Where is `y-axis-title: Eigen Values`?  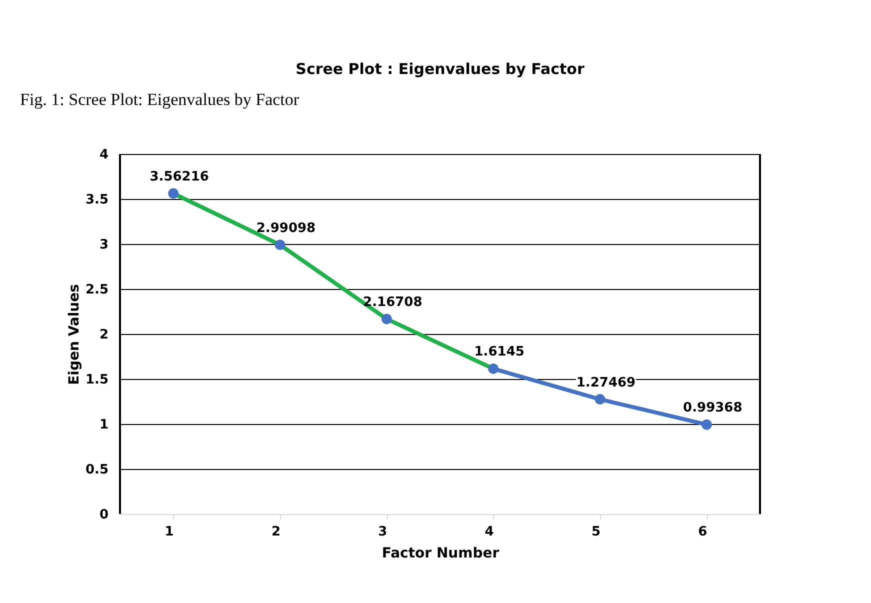
y-axis-title: Eigen Values is located at coordinates (74, 334).